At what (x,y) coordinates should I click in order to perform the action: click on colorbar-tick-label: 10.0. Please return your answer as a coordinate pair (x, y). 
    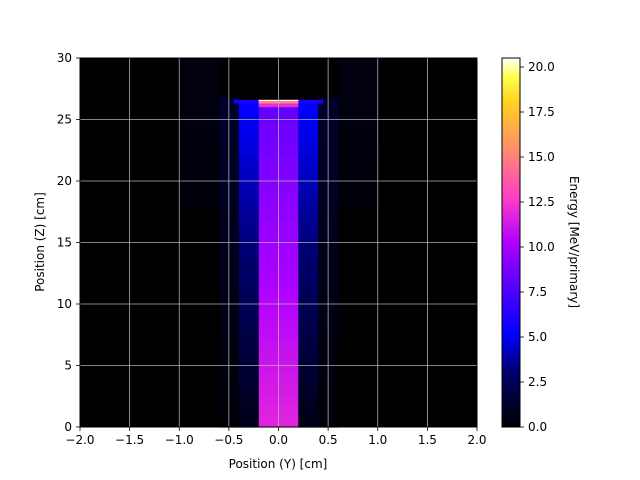
    Looking at the image, I should click on (541, 247).